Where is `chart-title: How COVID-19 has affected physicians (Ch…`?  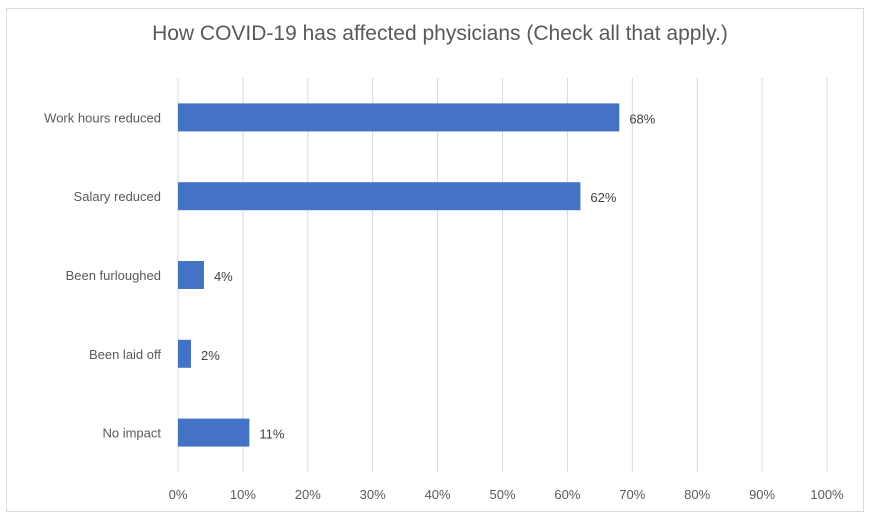 chart-title: How COVID-19 has affected physicians (Ch… is located at coordinates (440, 33).